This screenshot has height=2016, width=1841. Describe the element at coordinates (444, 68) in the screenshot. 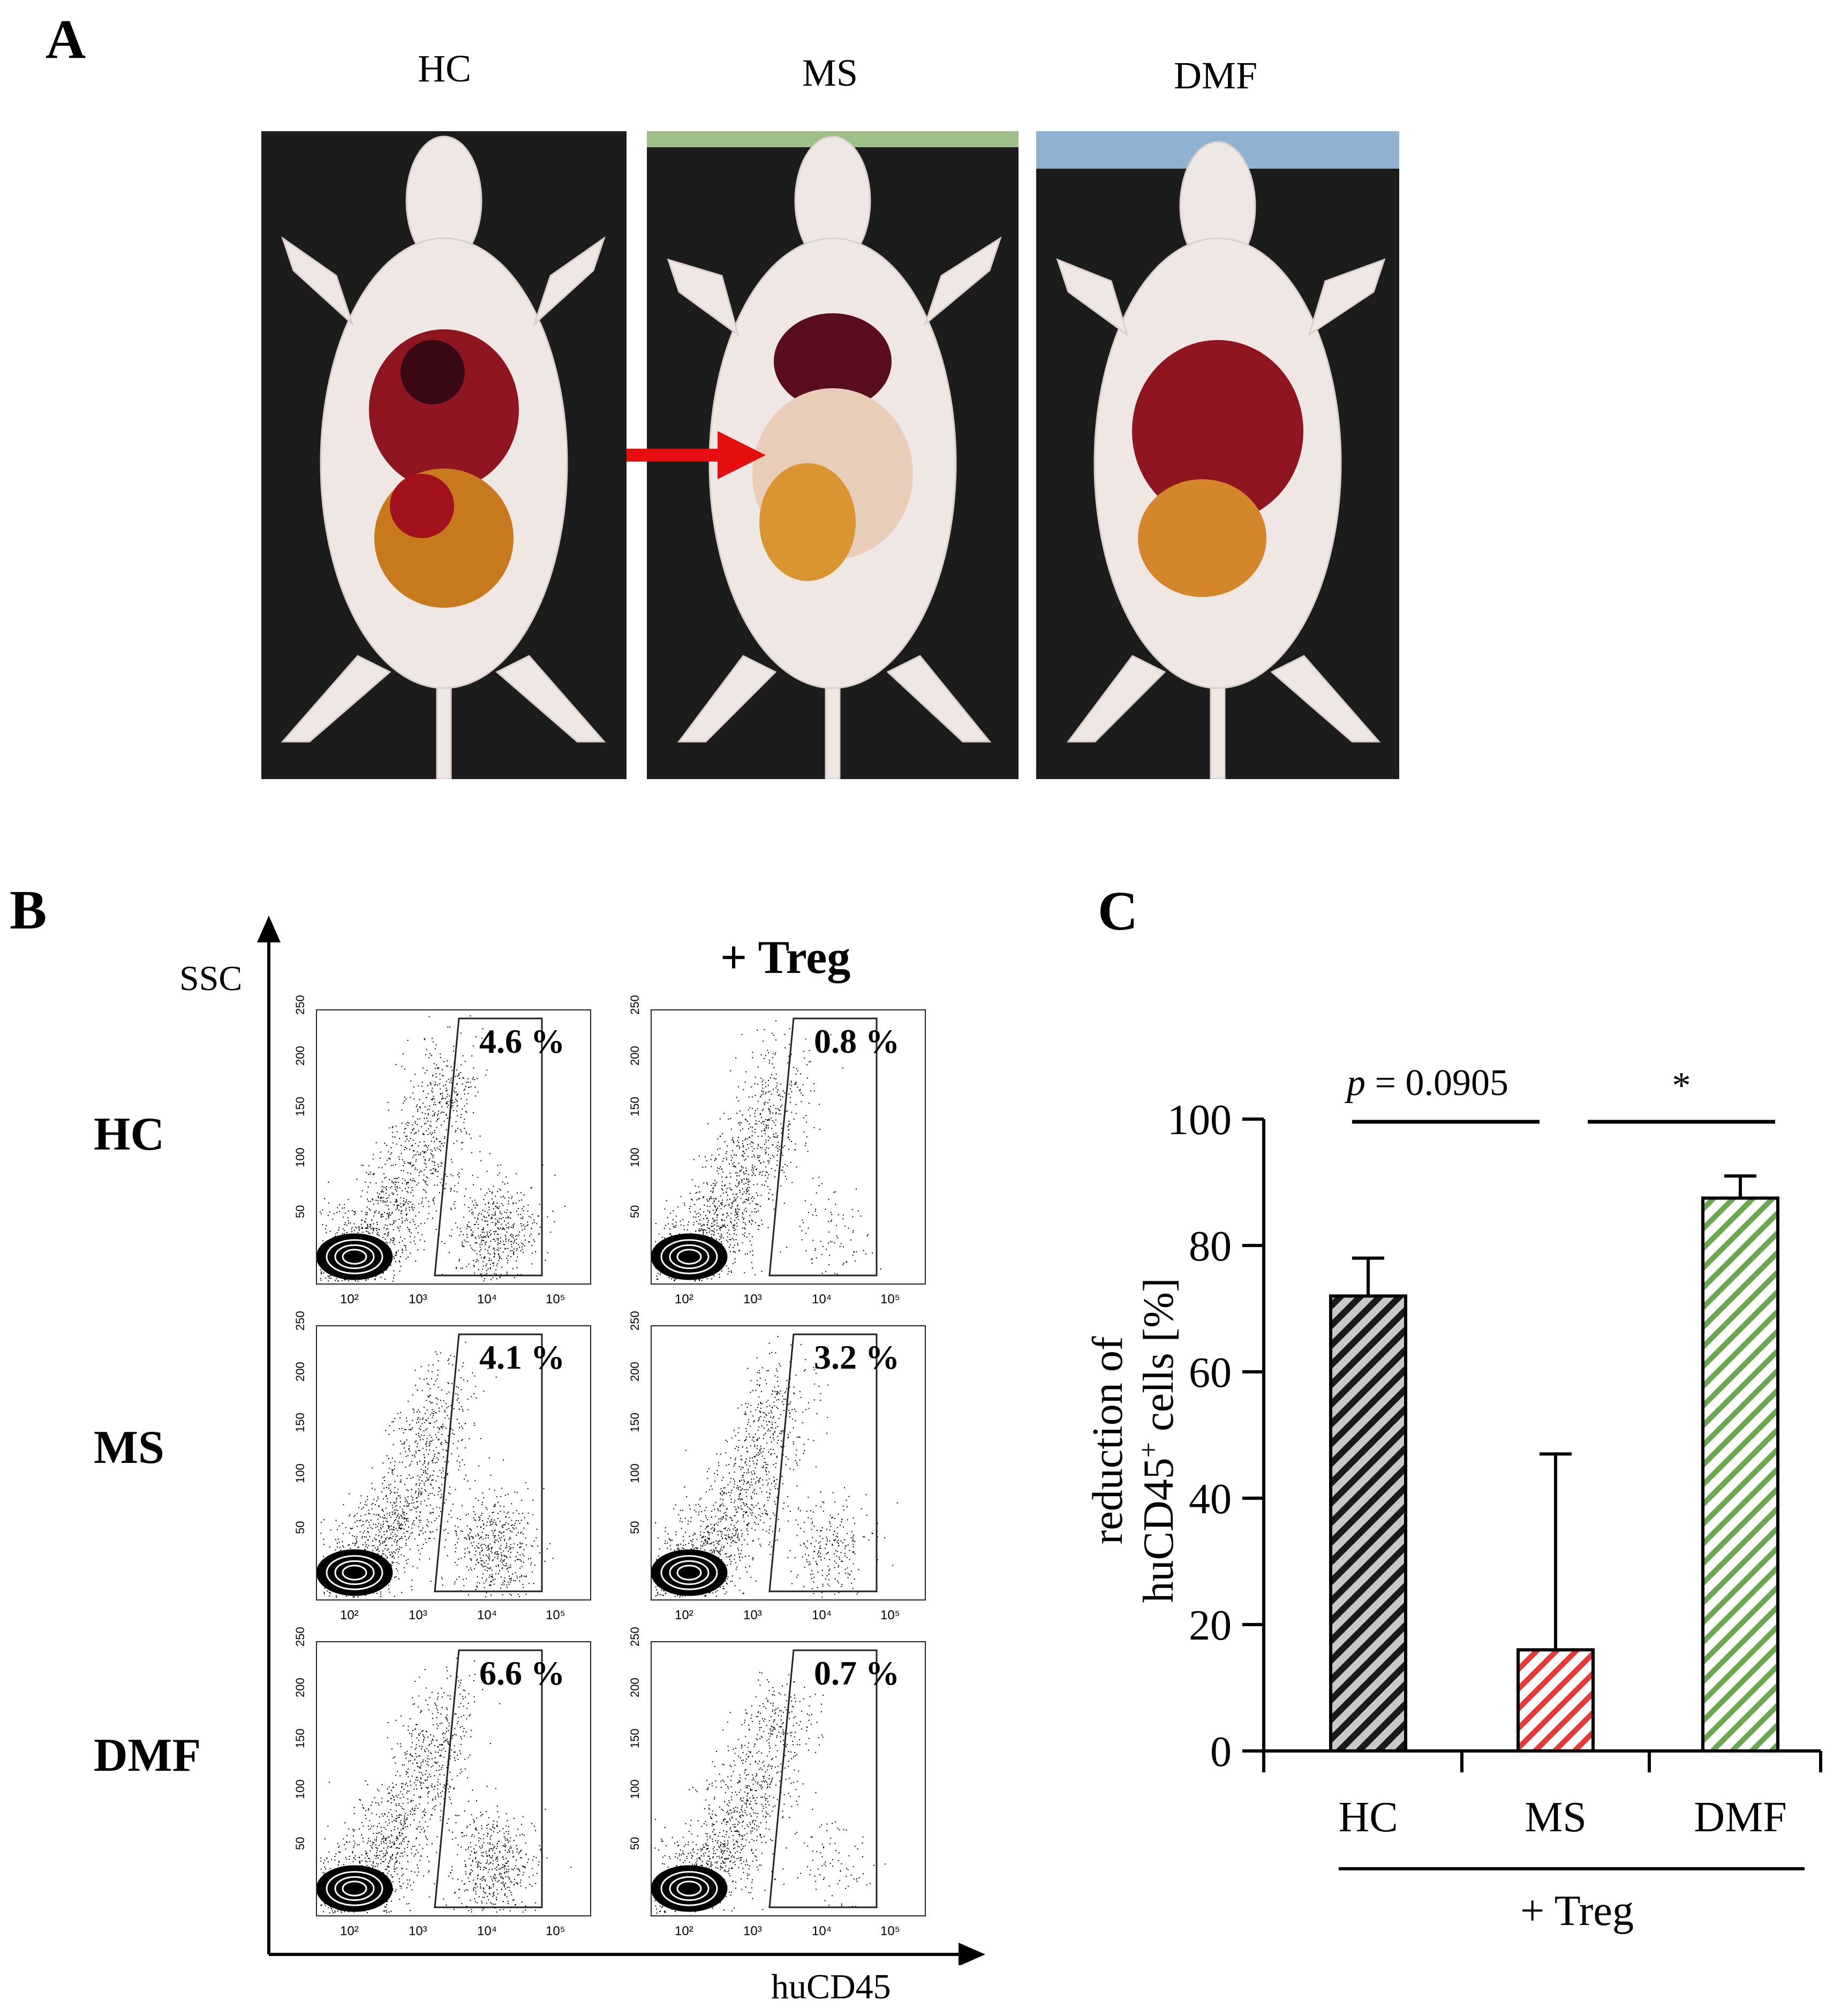

I see `panel-a-label-hc: HC` at that location.